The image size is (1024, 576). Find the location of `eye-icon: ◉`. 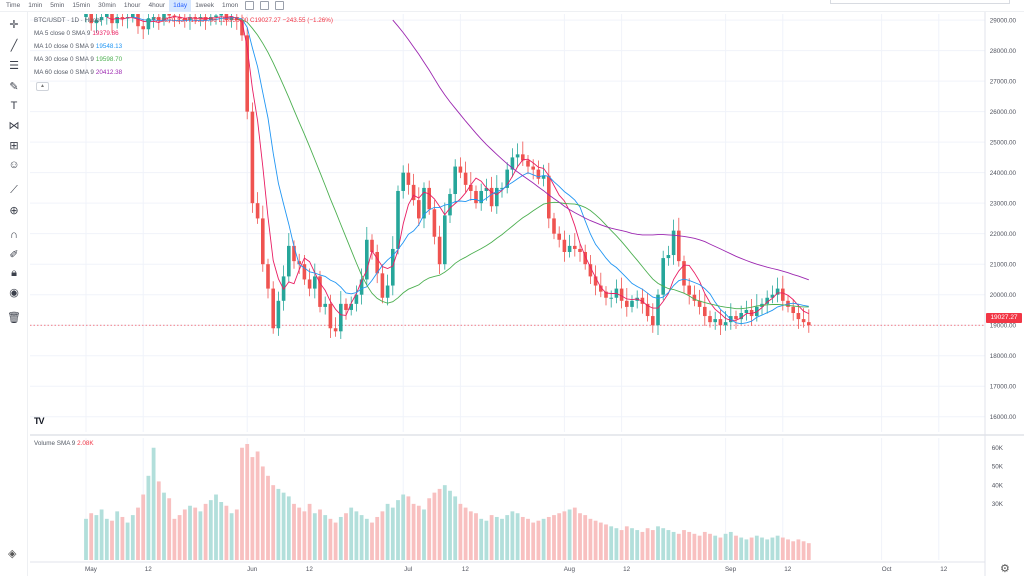

eye-icon: ◉ is located at coordinates (14, 292).